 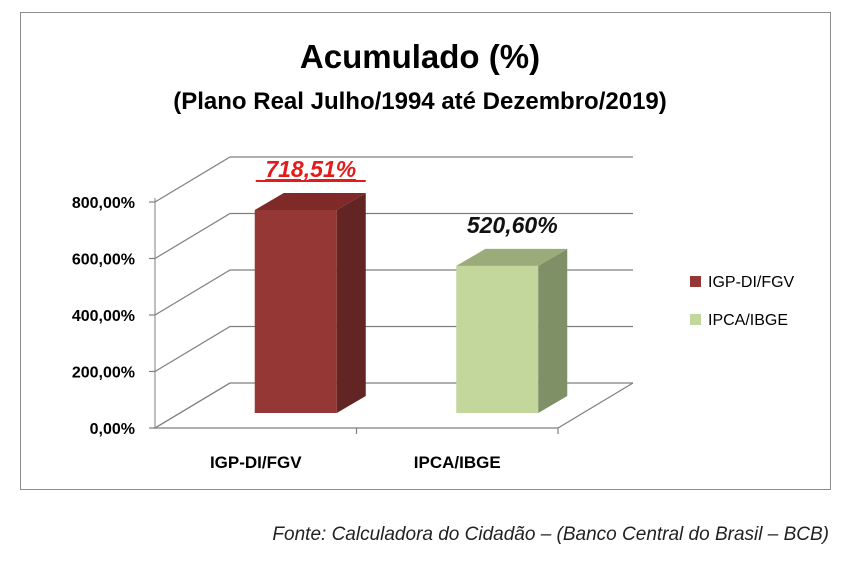 I want to click on x-tick-label: IPCA/IBGE, so click(x=457, y=462).